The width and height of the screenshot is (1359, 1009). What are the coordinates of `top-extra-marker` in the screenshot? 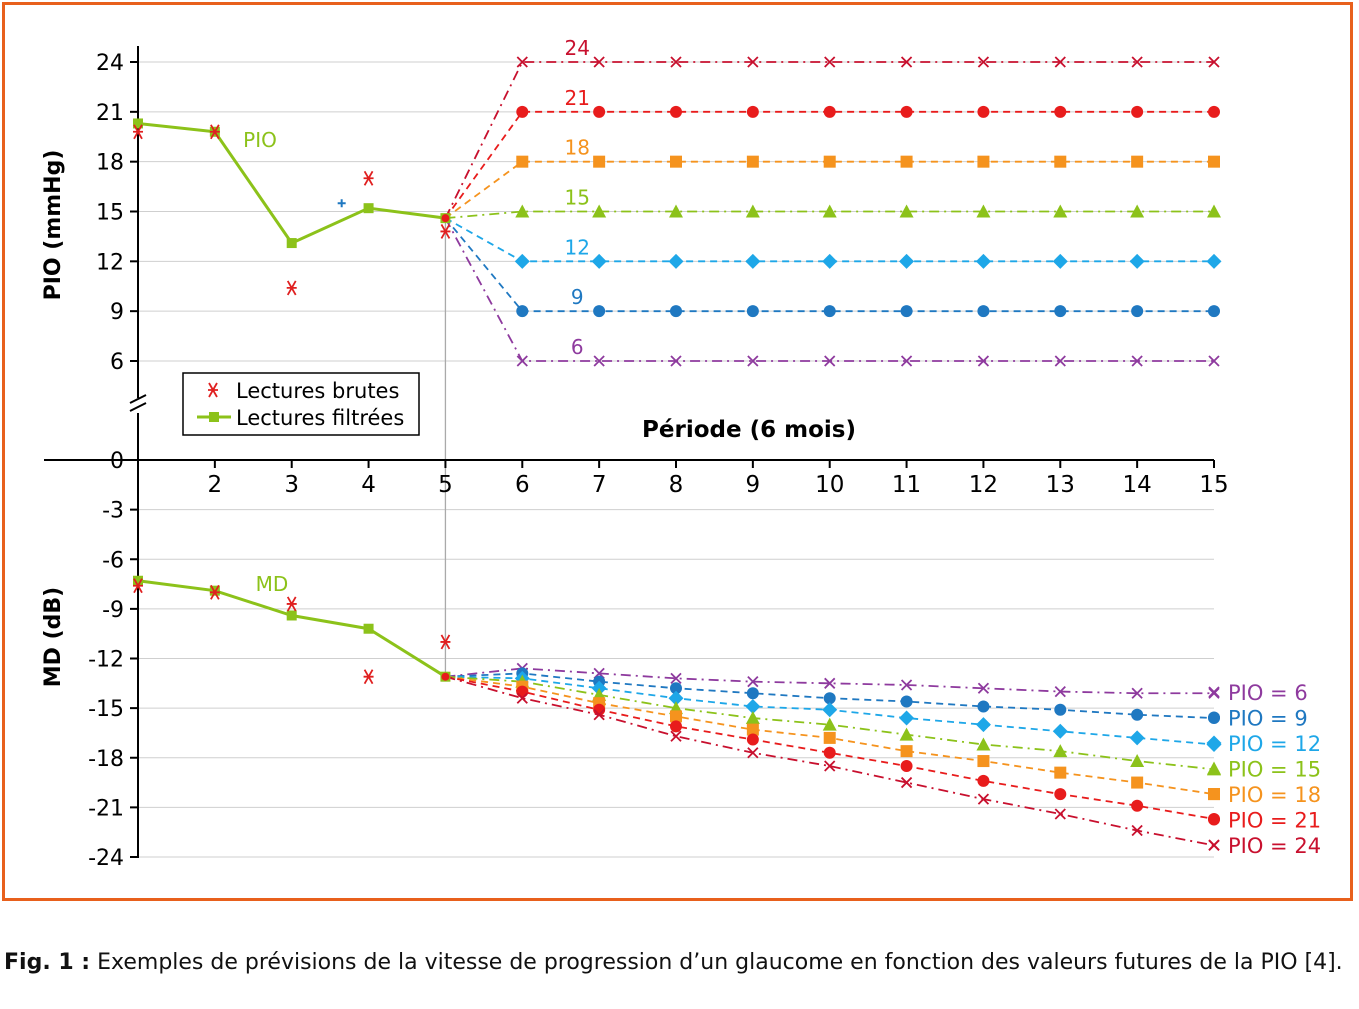 It's located at (341, 203).